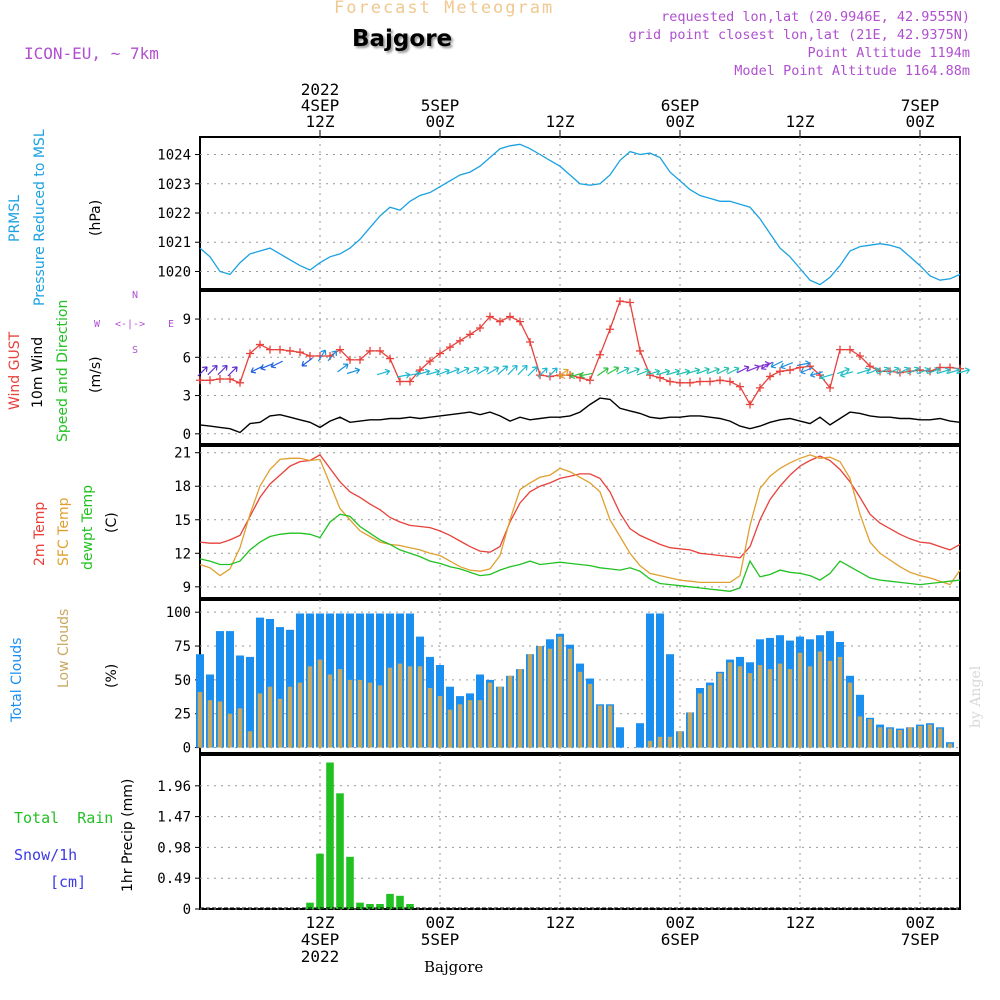 Image resolution: width=1000 pixels, height=1000 pixels. I want to click on model-altitude: Model Point Altitude 1164.88m, so click(852, 71).